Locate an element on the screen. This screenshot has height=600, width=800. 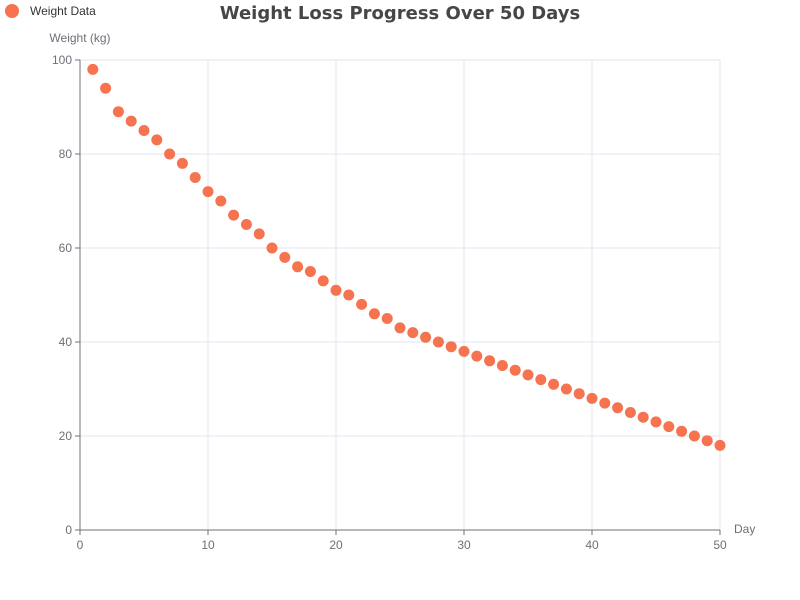
chart-title: Weight Loss Progress Over 50 Days is located at coordinates (400, 13).